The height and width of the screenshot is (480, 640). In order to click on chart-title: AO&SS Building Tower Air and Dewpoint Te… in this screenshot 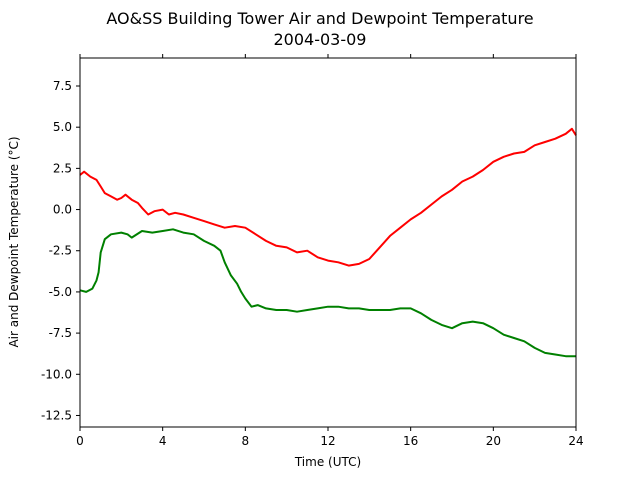, I will do `click(319, 18)`.